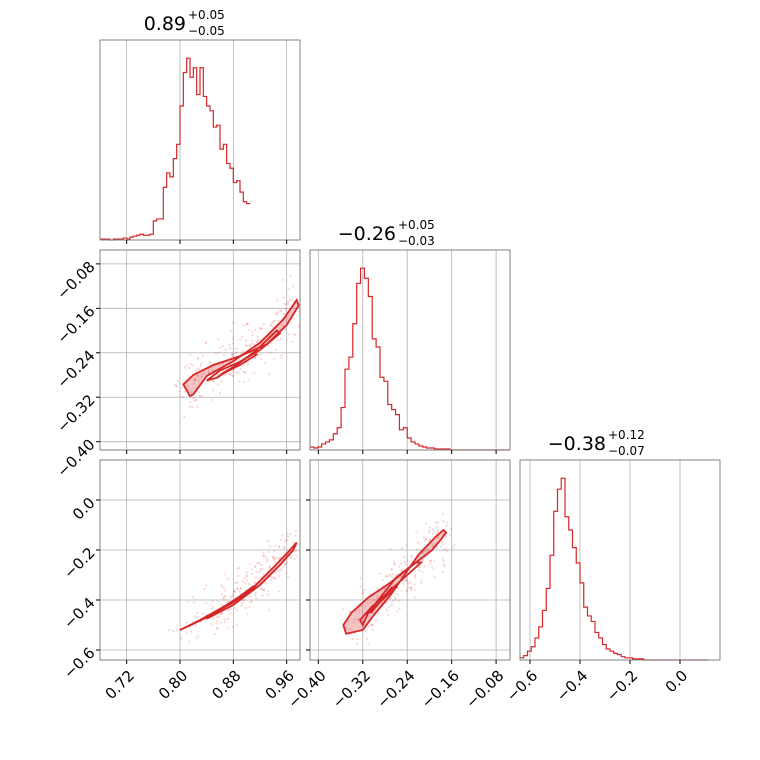  I want to click on title-plus-p0: +0.05, so click(206, 15).